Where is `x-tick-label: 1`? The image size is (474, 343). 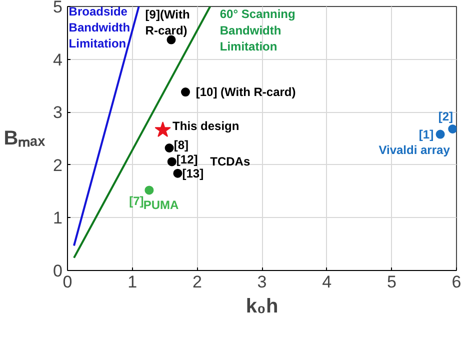 x-tick-label: 1 is located at coordinates (133, 282).